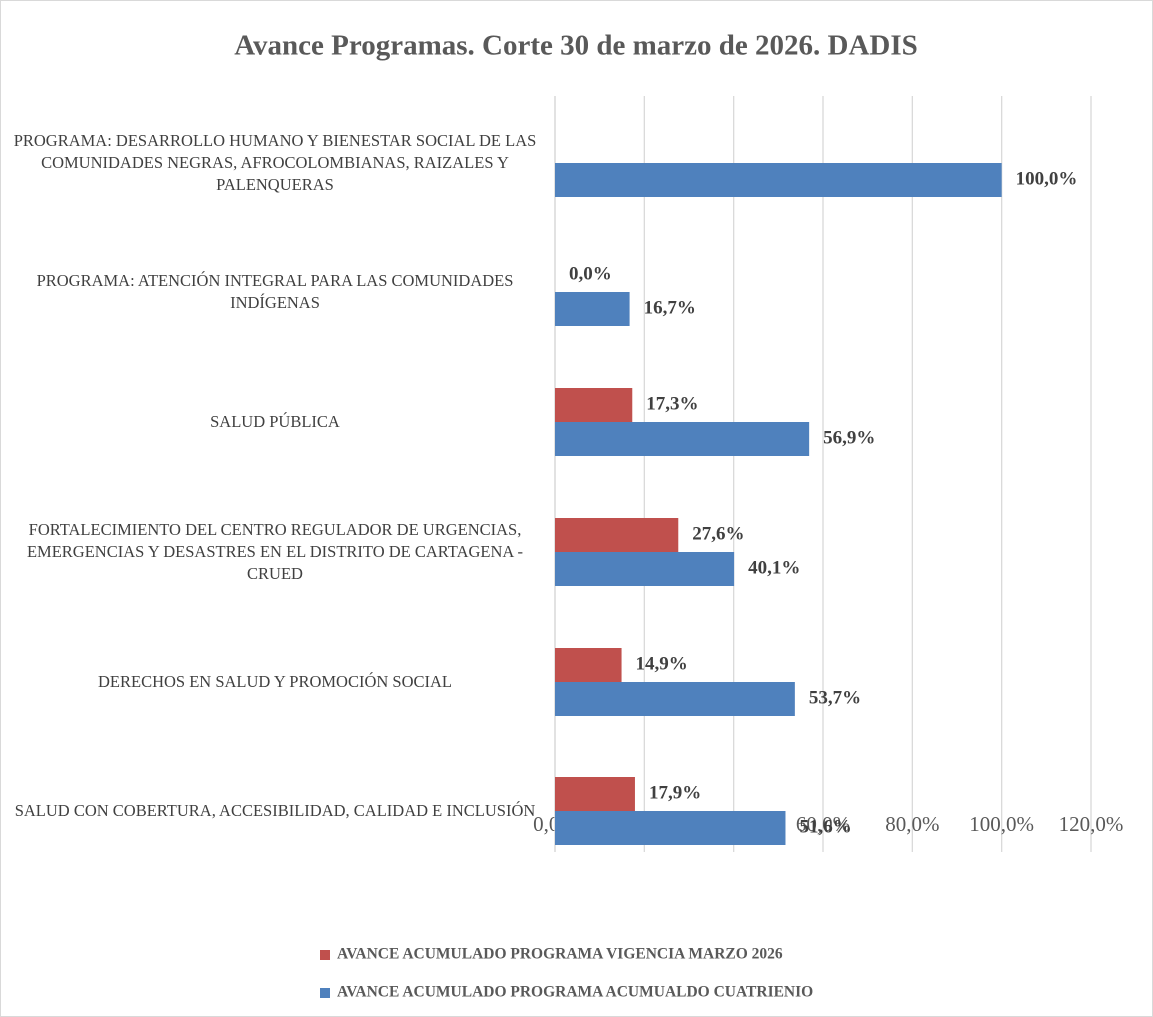 This screenshot has height=1017, width=1153. What do you see at coordinates (835, 697) in the screenshot?
I see `value-label: 53,7%` at bounding box center [835, 697].